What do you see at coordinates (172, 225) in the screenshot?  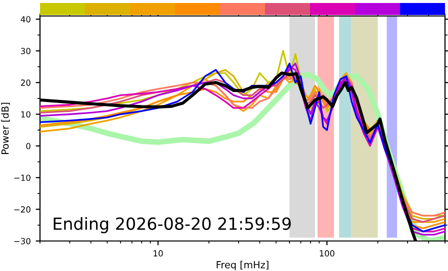 I see `annotation: Ending 2026-08-20 21:59:59` at bounding box center [172, 225].